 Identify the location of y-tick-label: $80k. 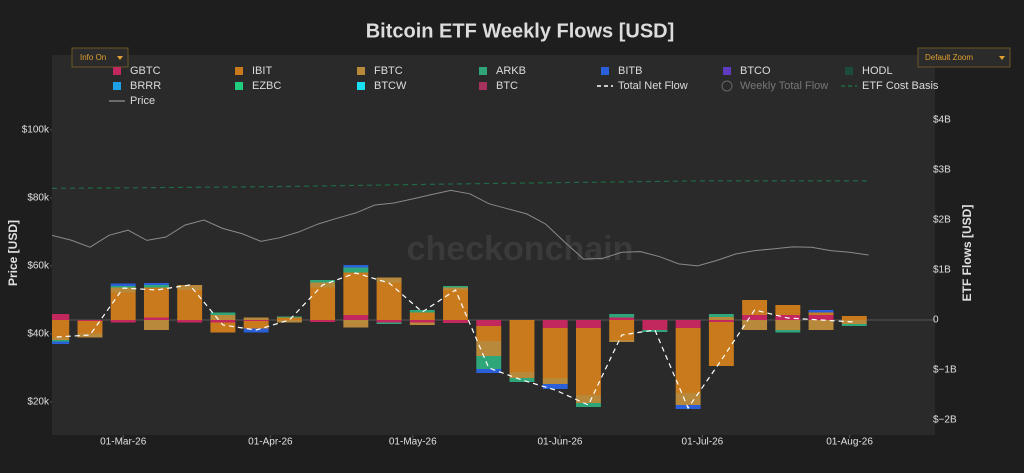
(38, 198).